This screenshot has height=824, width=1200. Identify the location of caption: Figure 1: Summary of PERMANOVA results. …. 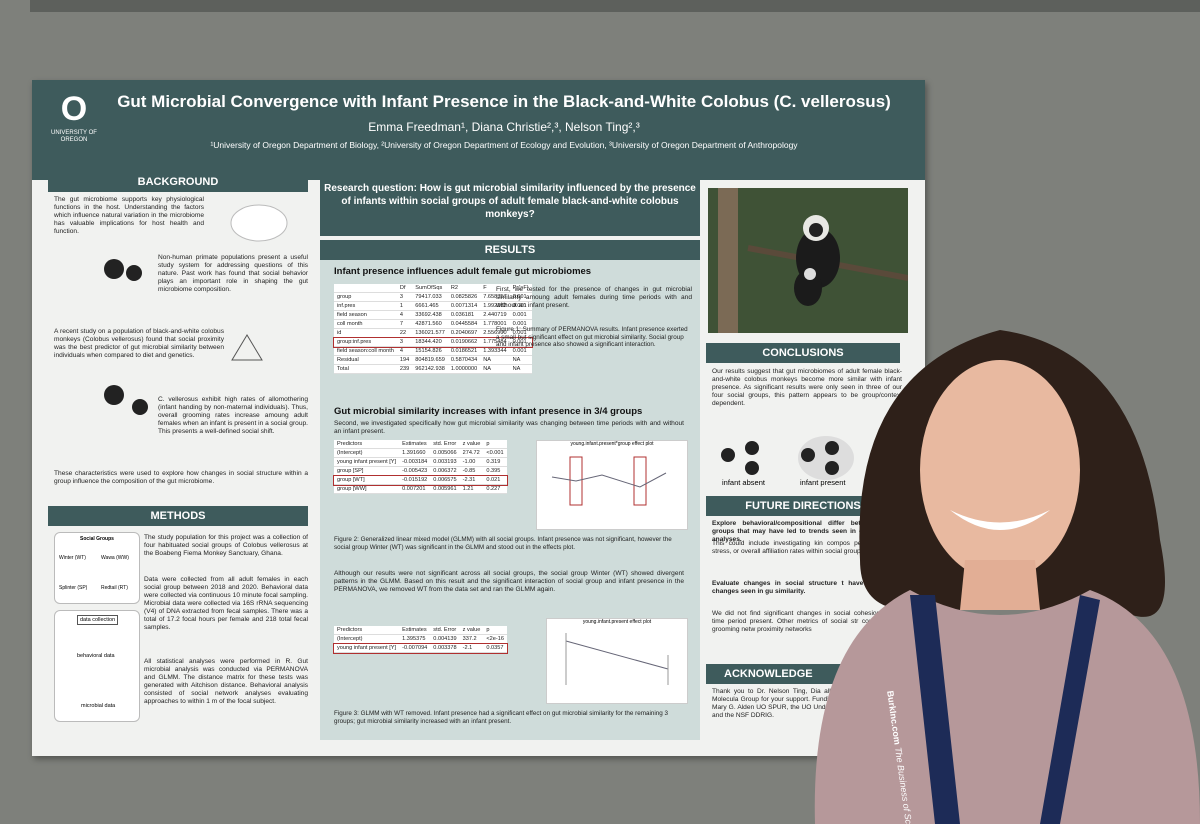
(592, 337).